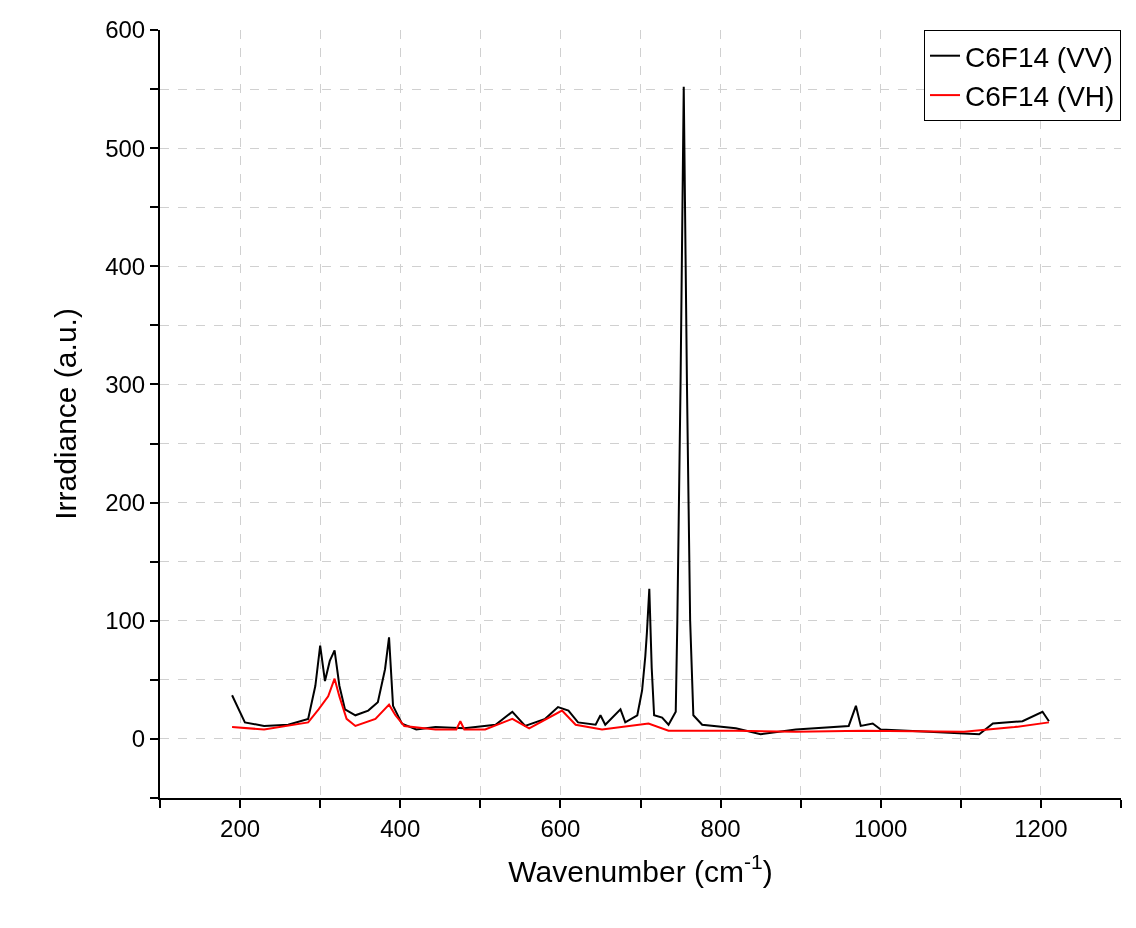 Image resolution: width=1136 pixels, height=928 pixels. I want to click on y-tick-label: 500, so click(125, 148).